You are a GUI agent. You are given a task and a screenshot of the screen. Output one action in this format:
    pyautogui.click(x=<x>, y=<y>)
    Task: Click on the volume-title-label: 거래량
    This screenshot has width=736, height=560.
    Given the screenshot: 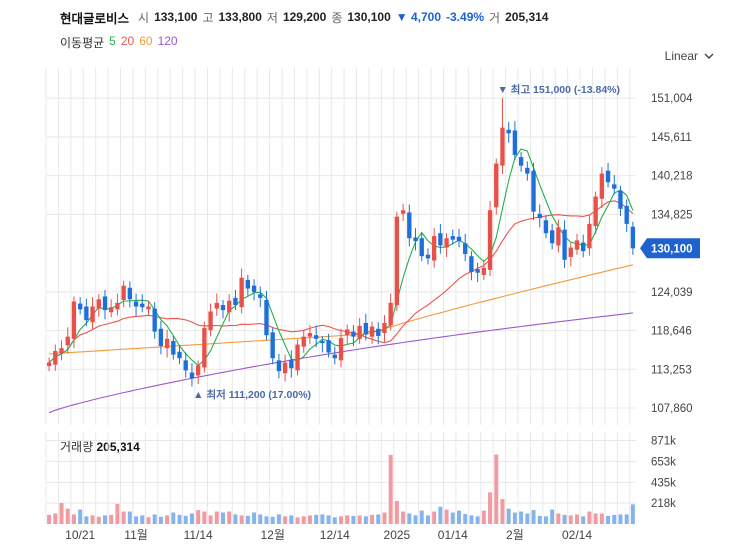 What is the action you would take?
    pyautogui.click(x=77, y=447)
    